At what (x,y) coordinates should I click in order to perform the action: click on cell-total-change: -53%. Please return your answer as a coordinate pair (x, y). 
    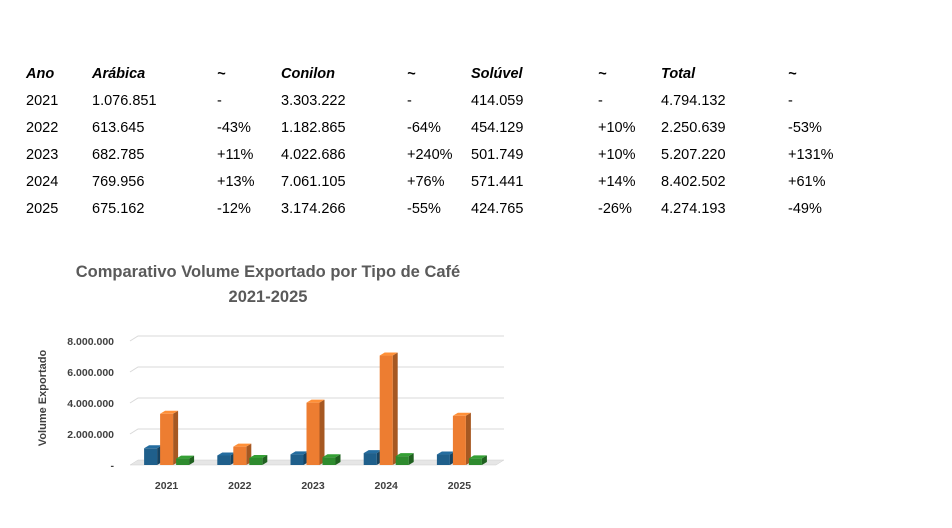
    Looking at the image, I should click on (805, 127).